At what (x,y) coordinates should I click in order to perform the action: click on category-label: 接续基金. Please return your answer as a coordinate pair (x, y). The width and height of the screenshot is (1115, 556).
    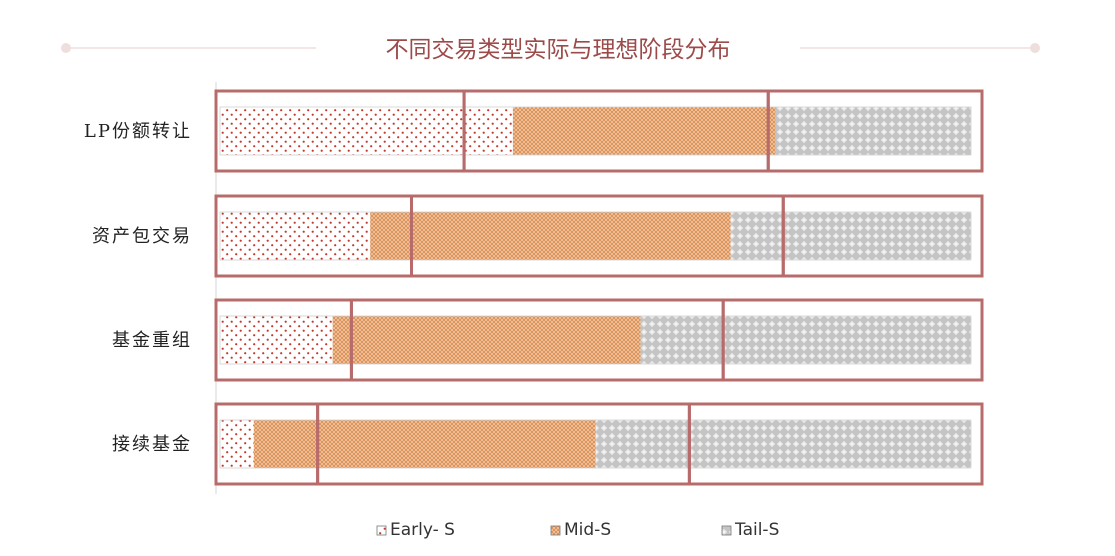
    Looking at the image, I should click on (152, 444).